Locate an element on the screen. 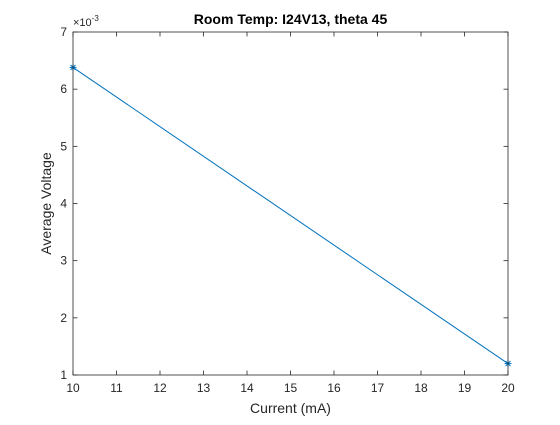 The height and width of the screenshot is (425, 560). x-tick-label: 14 is located at coordinates (247, 388).